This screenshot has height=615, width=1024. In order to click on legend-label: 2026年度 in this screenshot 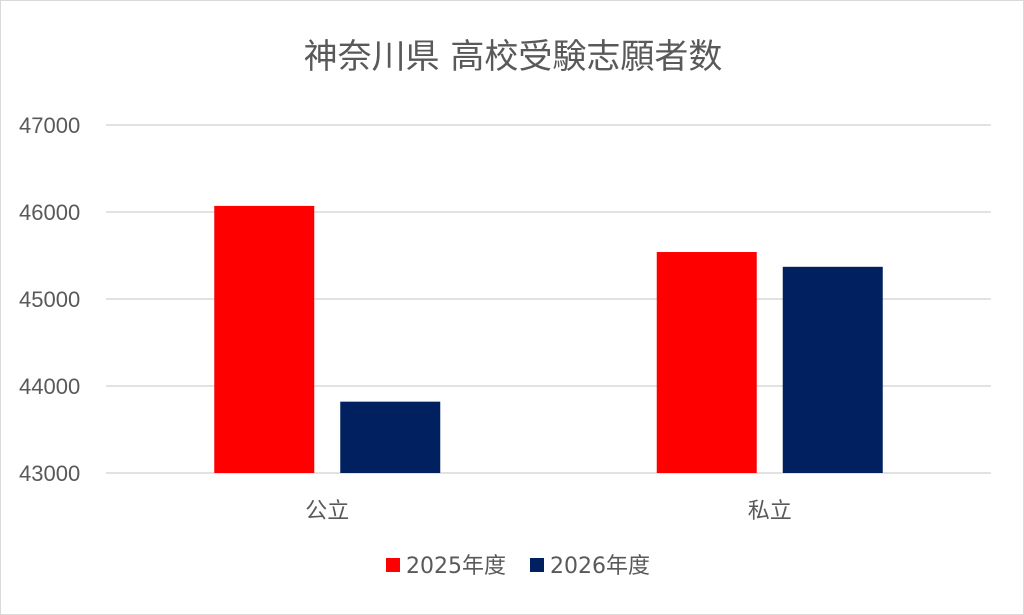, I will do `click(600, 566)`.